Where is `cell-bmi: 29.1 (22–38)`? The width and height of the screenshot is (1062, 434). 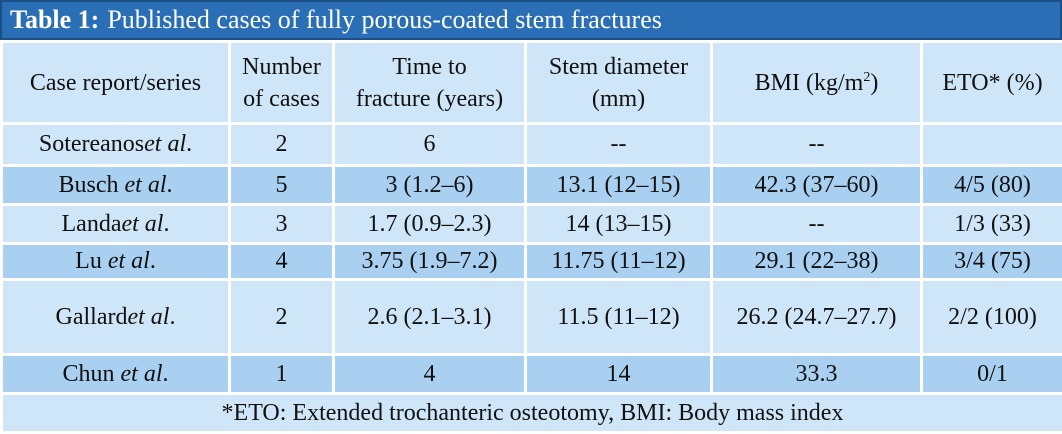
cell-bmi: 29.1 (22–38) is located at coordinates (817, 262).